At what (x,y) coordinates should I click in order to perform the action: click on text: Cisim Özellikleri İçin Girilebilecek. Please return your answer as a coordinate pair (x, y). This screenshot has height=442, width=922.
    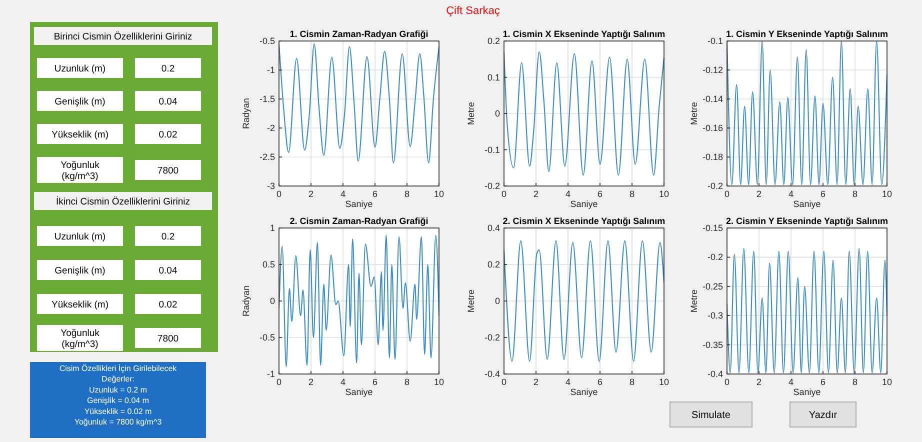
    Looking at the image, I should click on (118, 368).